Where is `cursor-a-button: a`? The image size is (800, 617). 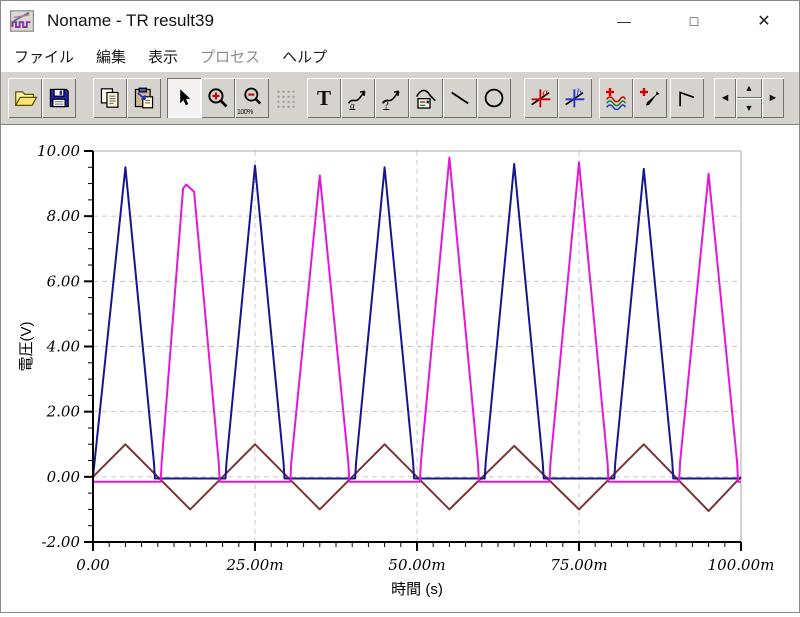
cursor-a-button: a is located at coordinates (541, 98).